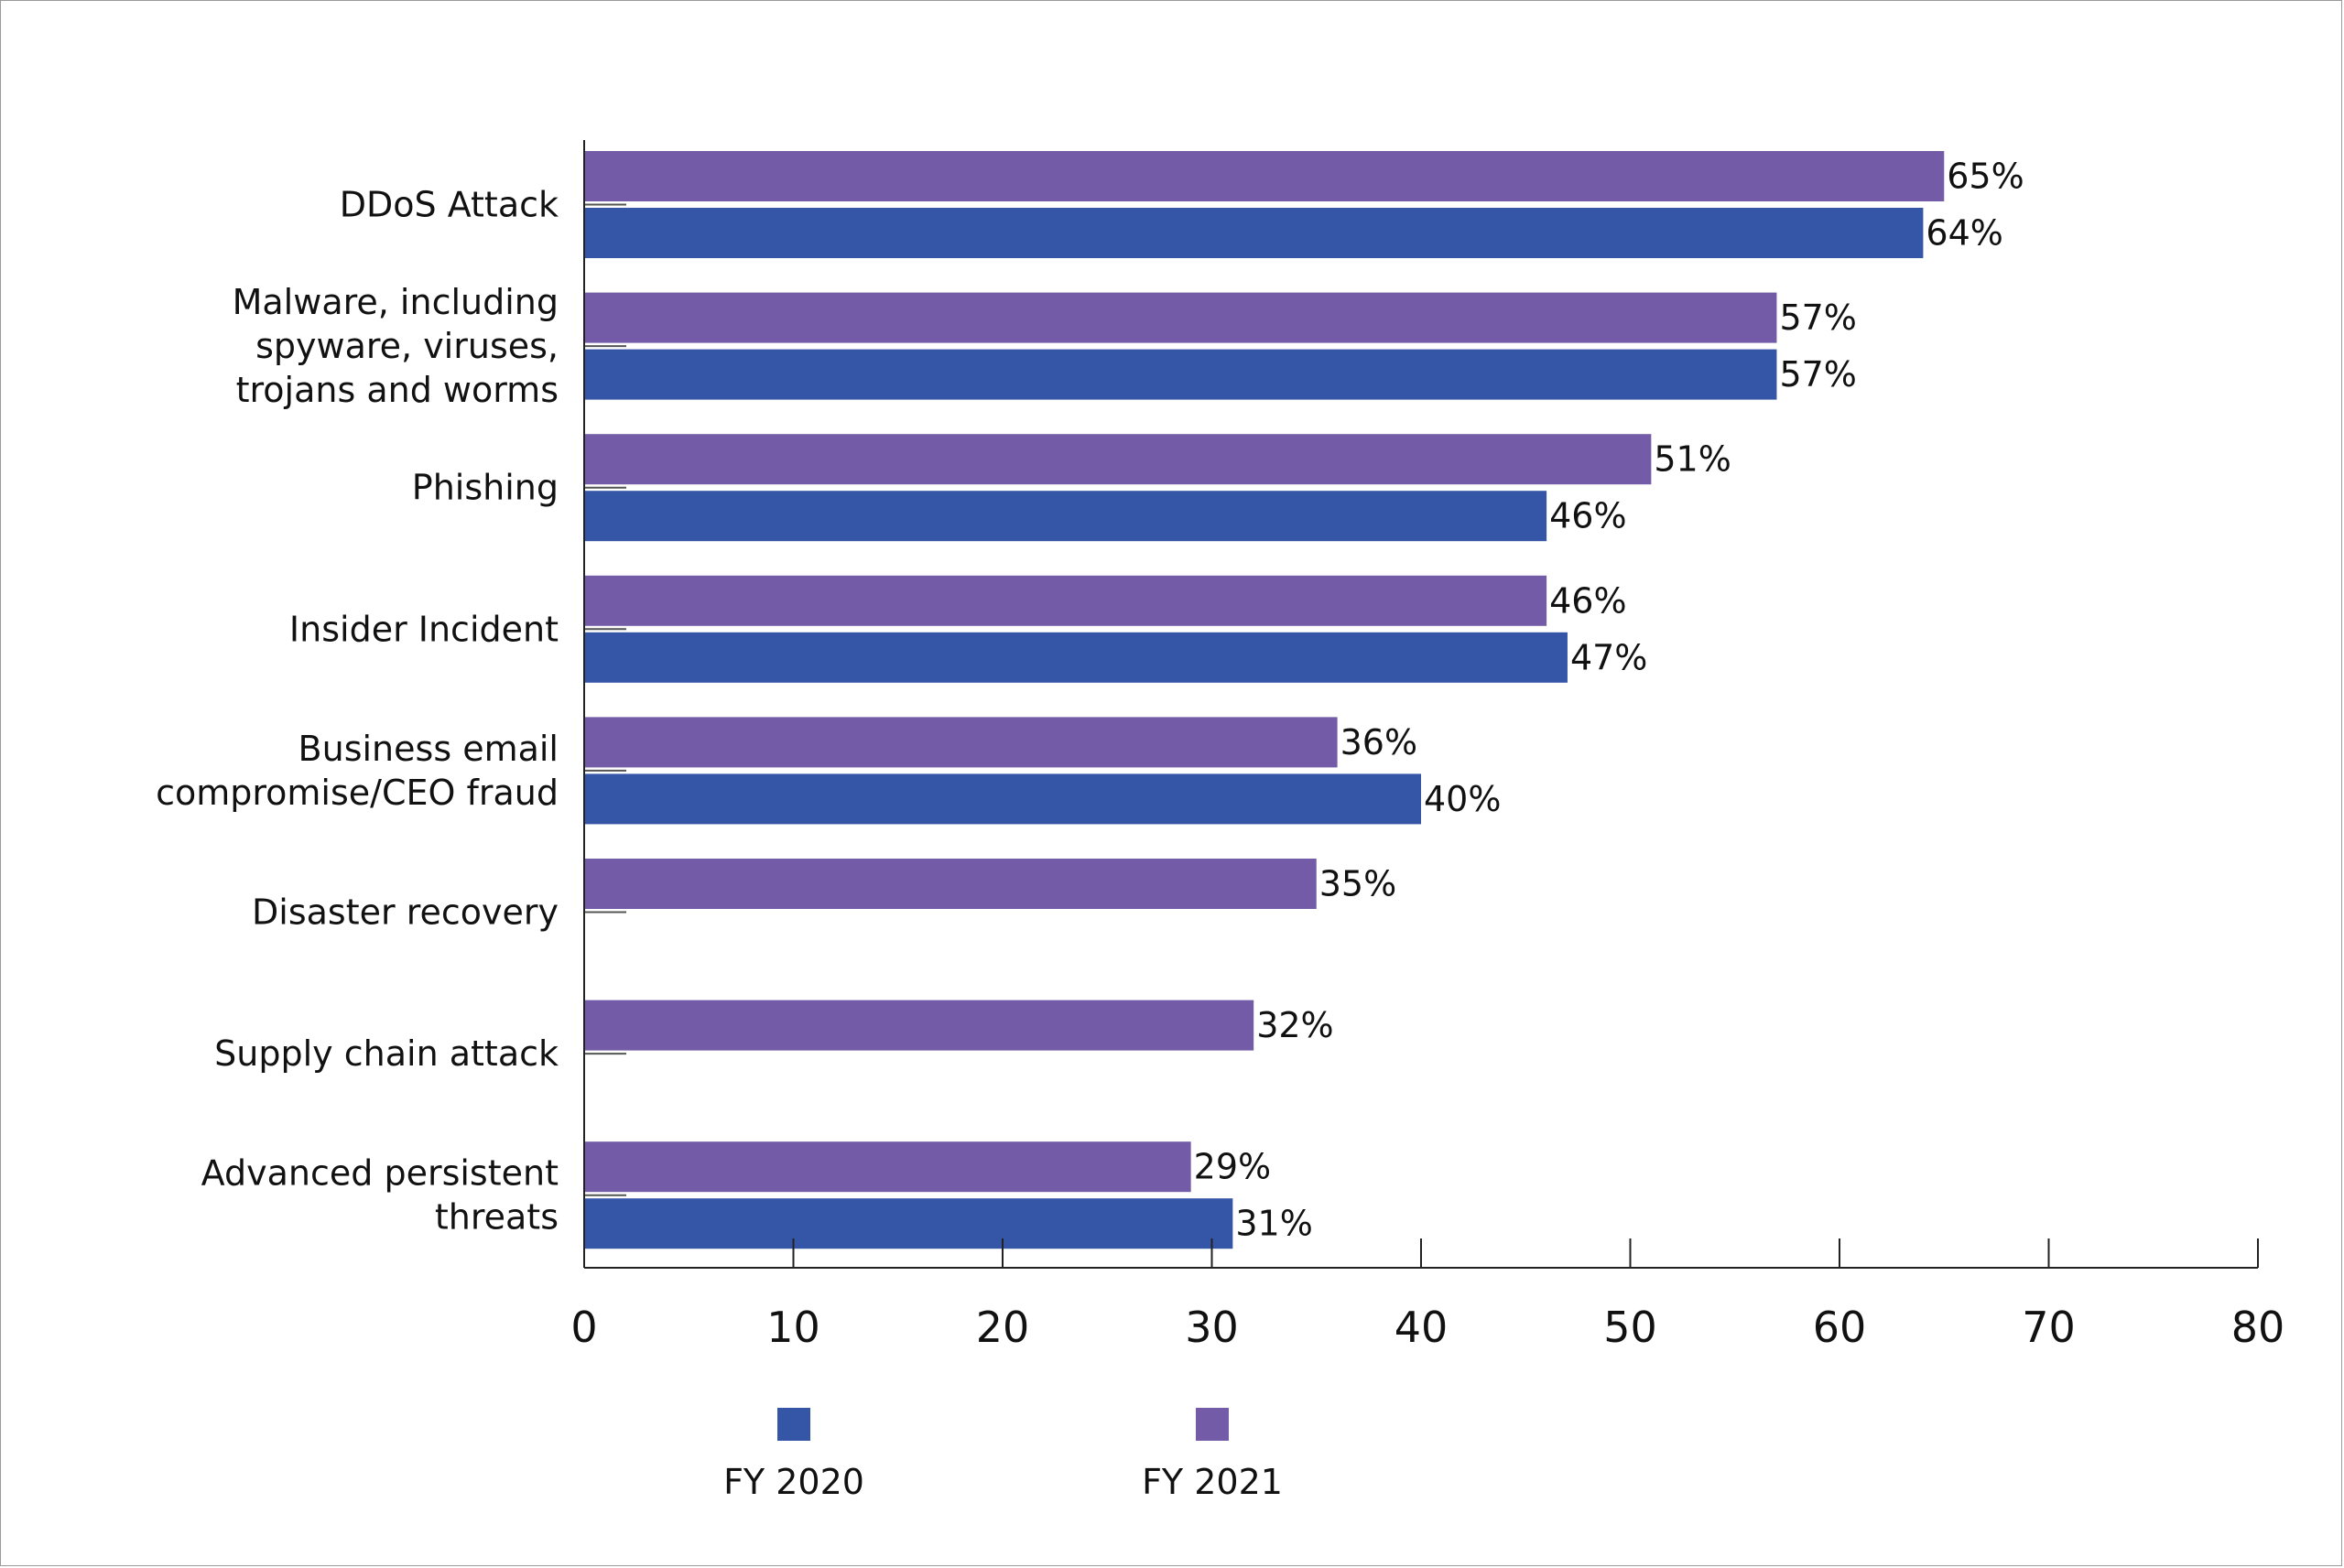 This screenshot has height=1568, width=2344. Describe the element at coordinates (1212, 1482) in the screenshot. I see `legend-label: FY 2021` at that location.